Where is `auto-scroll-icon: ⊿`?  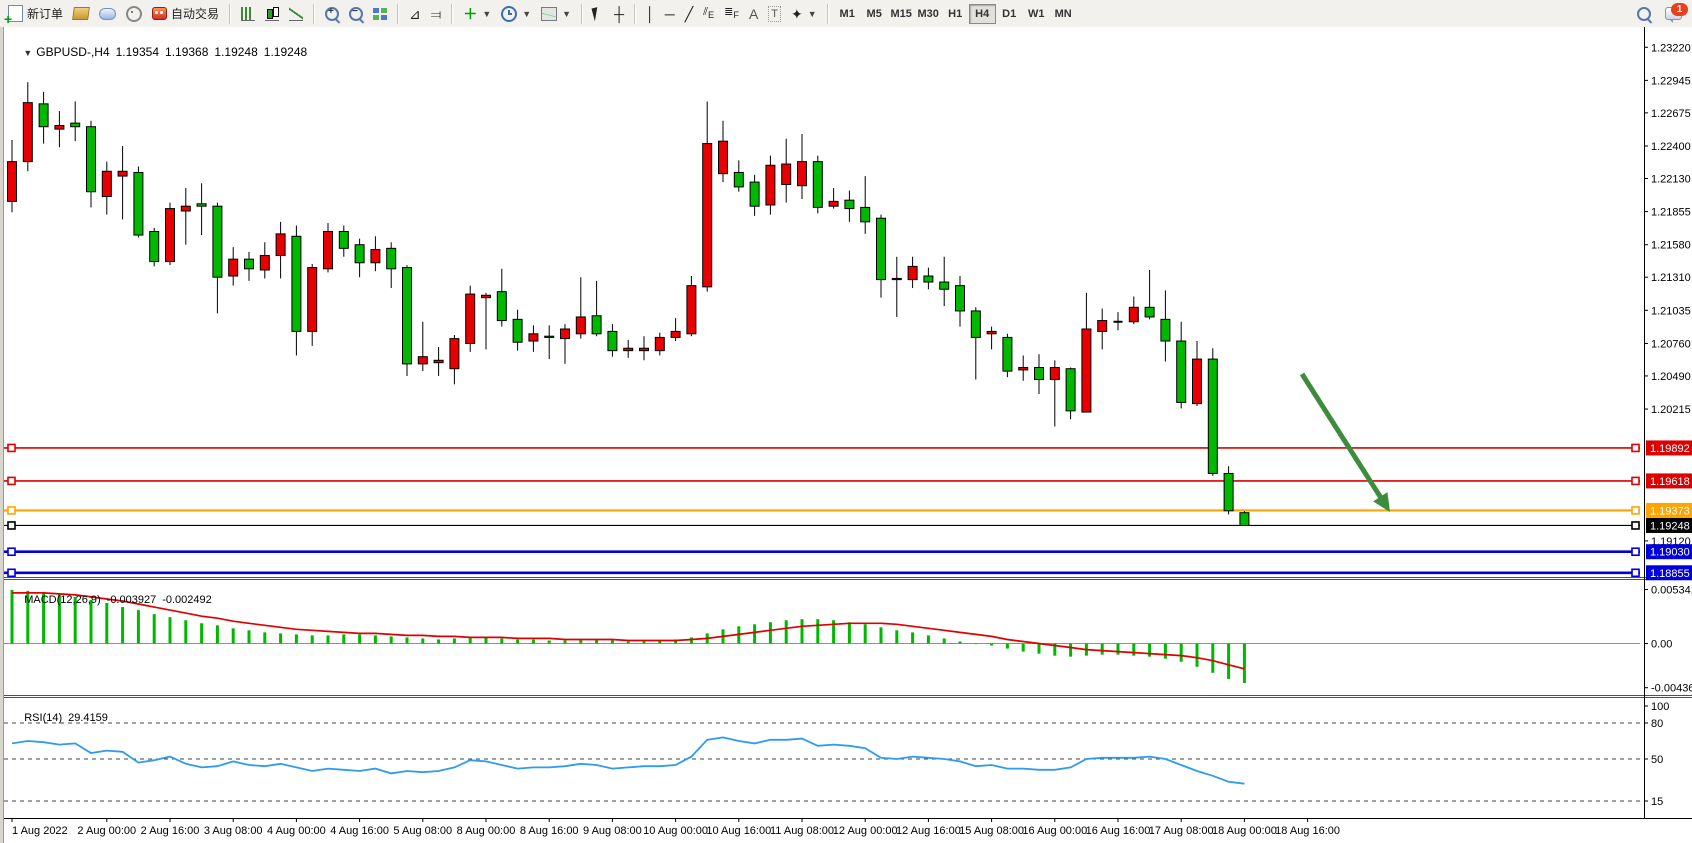
auto-scroll-icon: ⊿ is located at coordinates (415, 13).